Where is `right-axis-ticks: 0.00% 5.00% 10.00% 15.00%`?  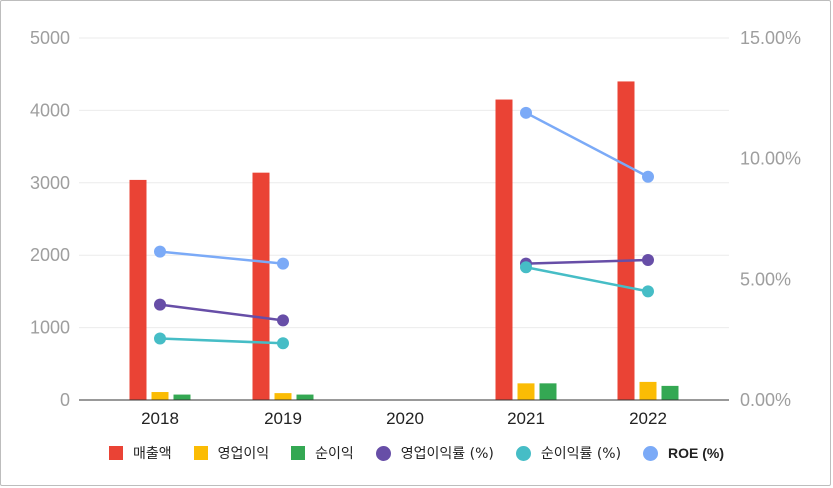 right-axis-ticks: 0.00% 5.00% 10.00% 15.00% is located at coordinates (770, 219).